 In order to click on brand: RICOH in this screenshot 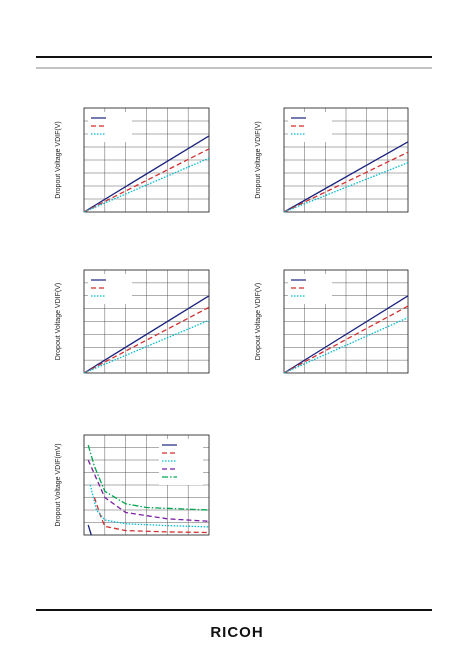, I will do `click(236, 632)`.